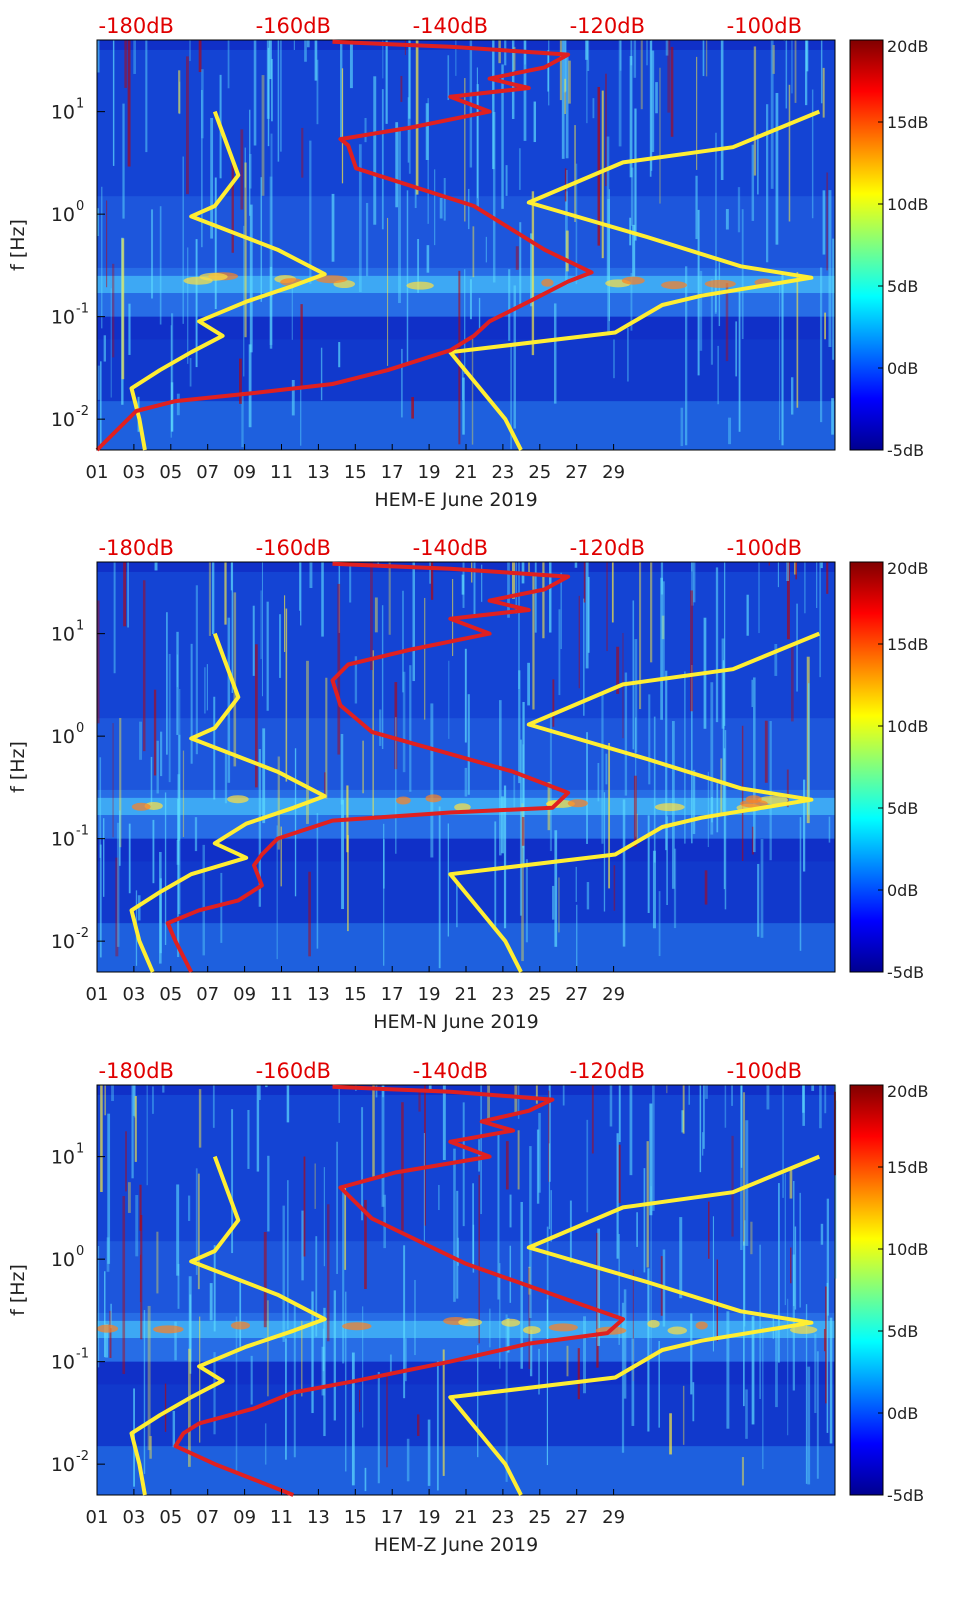 The width and height of the screenshot is (962, 1599). I want to click on x-tick-label: 29, so click(613, 1517).